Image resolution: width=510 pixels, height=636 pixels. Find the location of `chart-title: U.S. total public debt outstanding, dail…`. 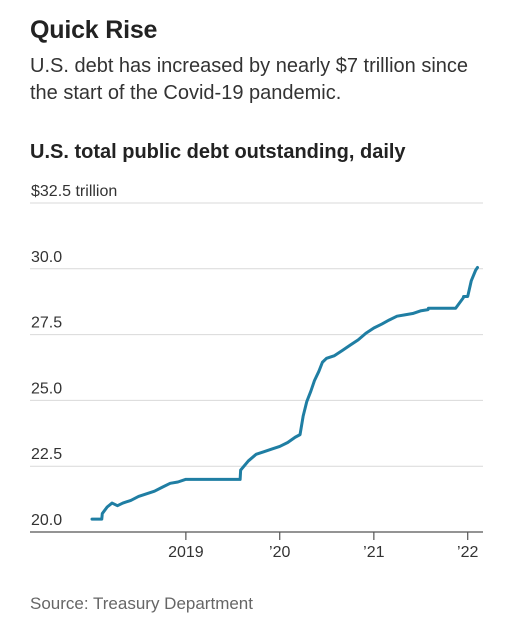

chart-title: U.S. total public debt outstanding, dail… is located at coordinates (218, 152).